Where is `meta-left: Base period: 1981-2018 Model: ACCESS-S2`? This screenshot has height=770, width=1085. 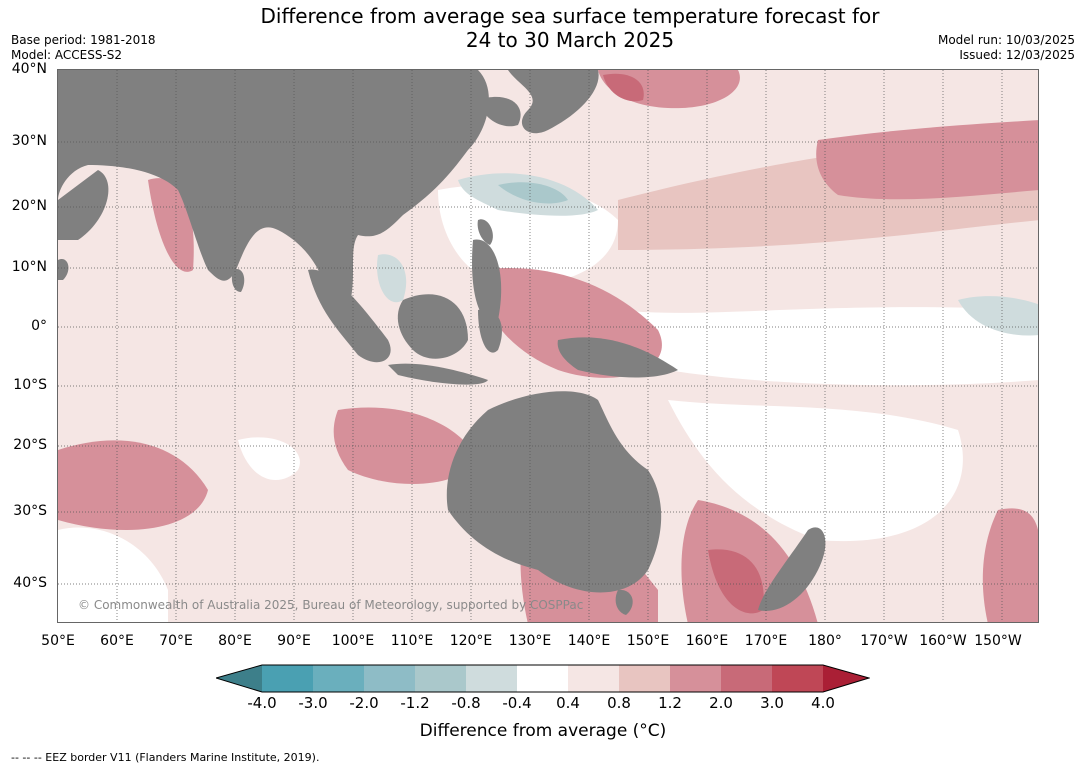 meta-left: Base period: 1981-2018 Model: ACCESS-S2 is located at coordinates (83, 48).